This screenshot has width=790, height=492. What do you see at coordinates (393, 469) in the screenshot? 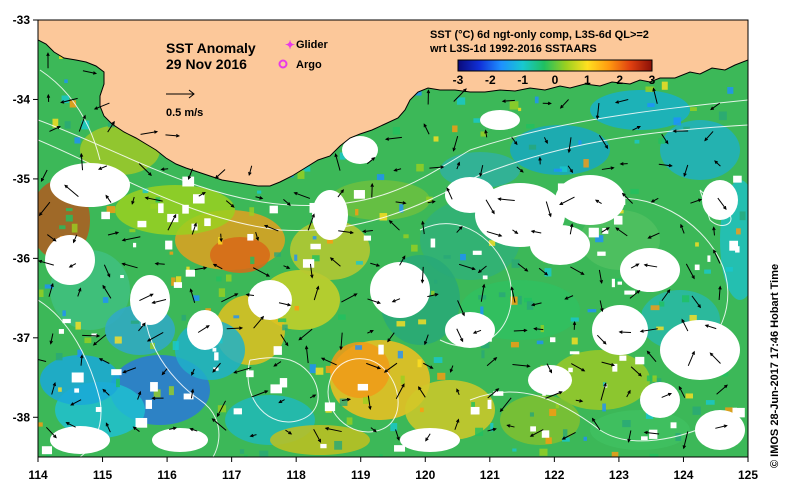
I see `x-axis: 114 115 116 117 118 119 120 121 122 123 124 125` at bounding box center [393, 469].